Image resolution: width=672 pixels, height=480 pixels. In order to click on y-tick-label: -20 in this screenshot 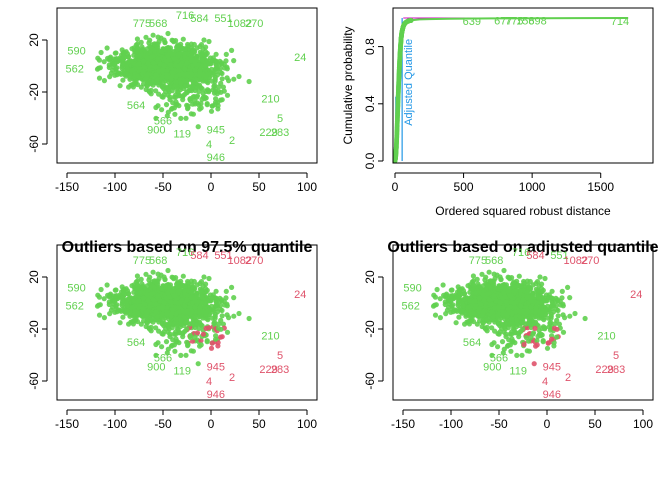, I will do `click(34, 92)`.